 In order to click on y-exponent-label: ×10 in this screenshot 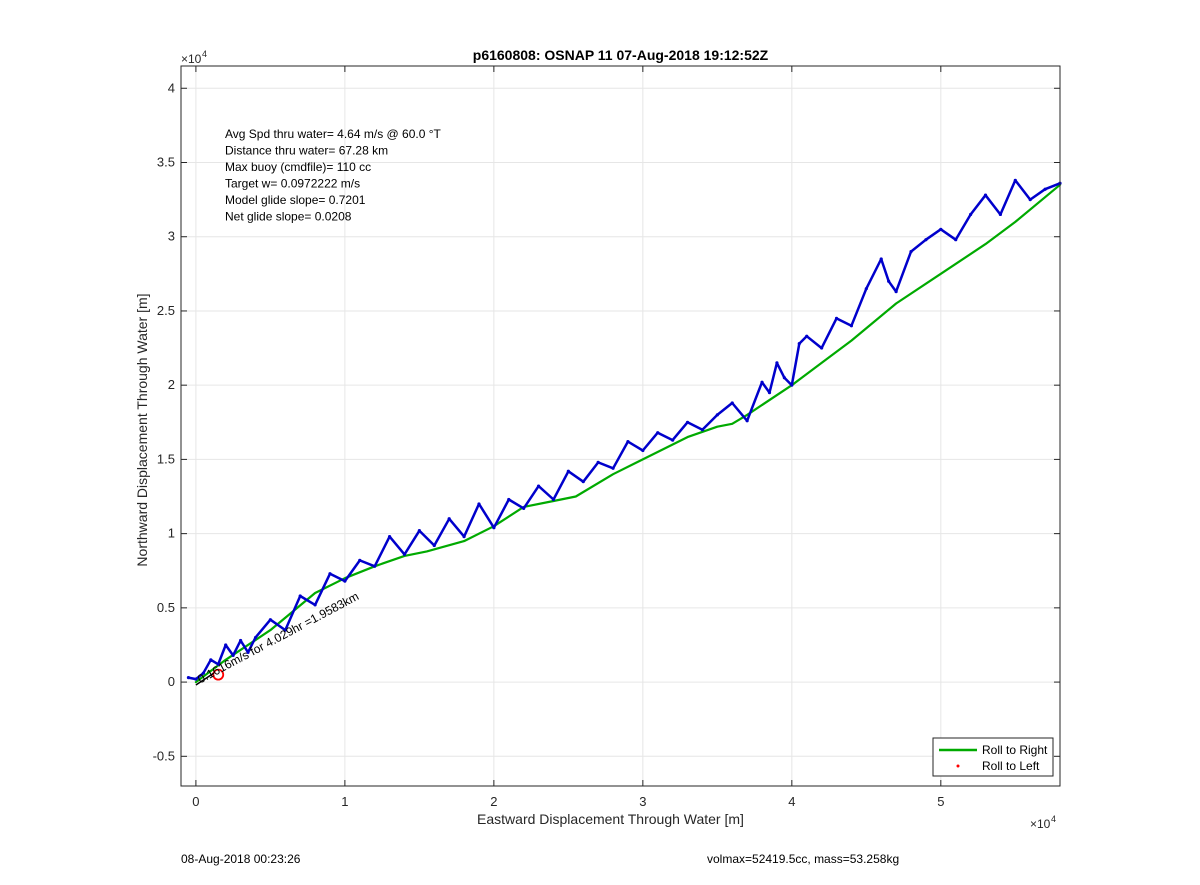, I will do `click(191, 59)`.